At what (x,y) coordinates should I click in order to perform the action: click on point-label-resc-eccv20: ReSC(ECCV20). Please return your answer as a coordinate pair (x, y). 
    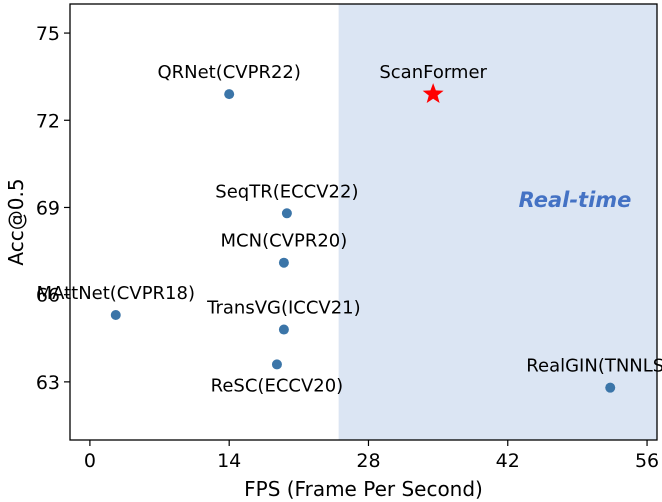
    Looking at the image, I should click on (277, 385).